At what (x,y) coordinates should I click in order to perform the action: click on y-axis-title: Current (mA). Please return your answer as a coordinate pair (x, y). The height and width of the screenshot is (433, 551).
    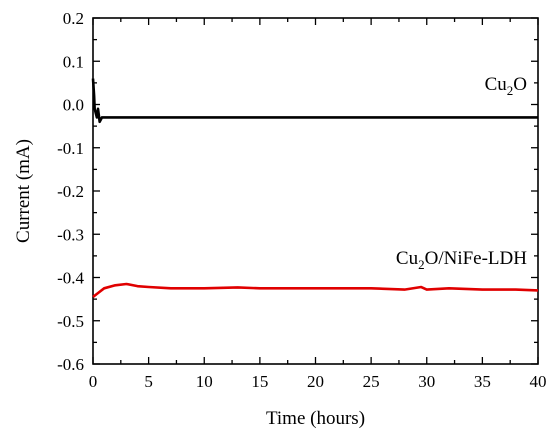
    Looking at the image, I should click on (23, 191).